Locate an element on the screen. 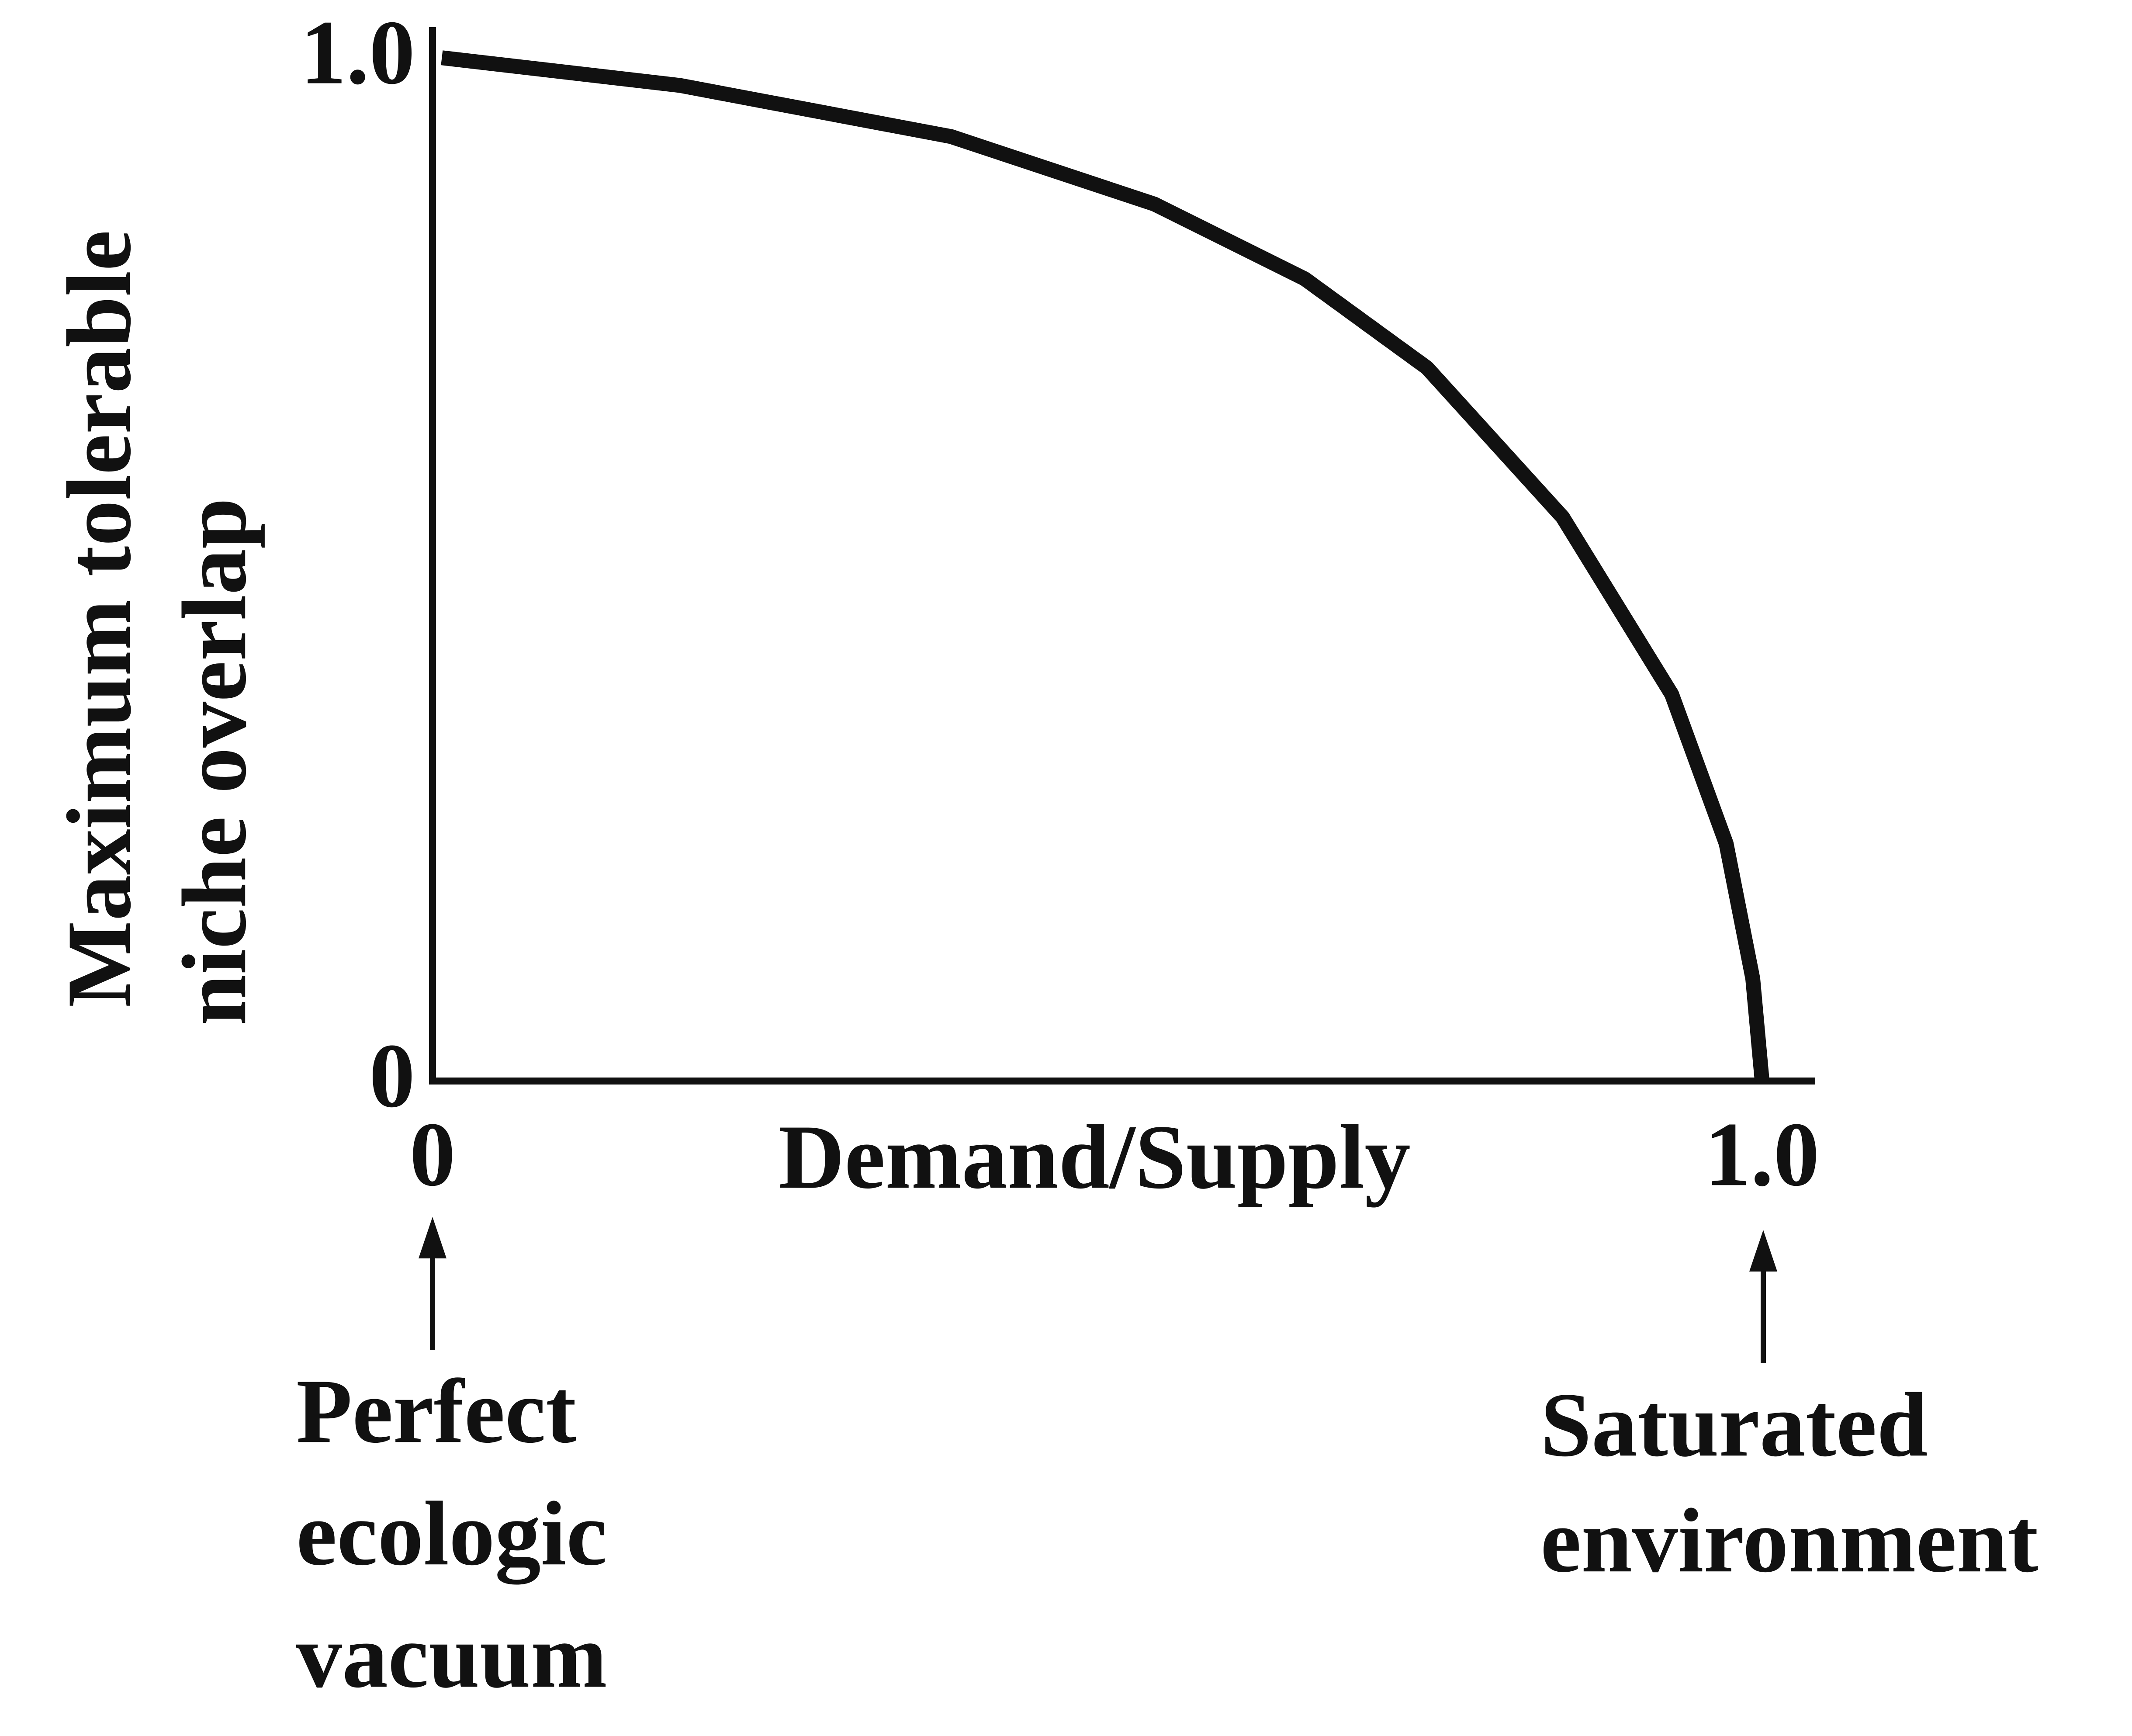 The image size is (2132, 1736). annotation: ecologic is located at coordinates (451, 1533).